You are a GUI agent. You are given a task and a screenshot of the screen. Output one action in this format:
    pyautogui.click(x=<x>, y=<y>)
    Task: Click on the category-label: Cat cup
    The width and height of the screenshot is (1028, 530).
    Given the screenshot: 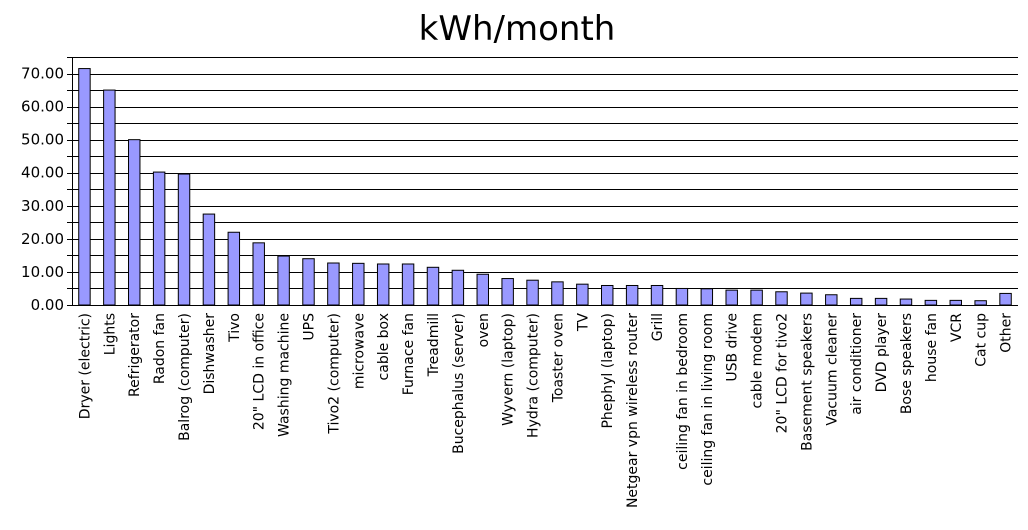 What is the action you would take?
    pyautogui.click(x=982, y=340)
    